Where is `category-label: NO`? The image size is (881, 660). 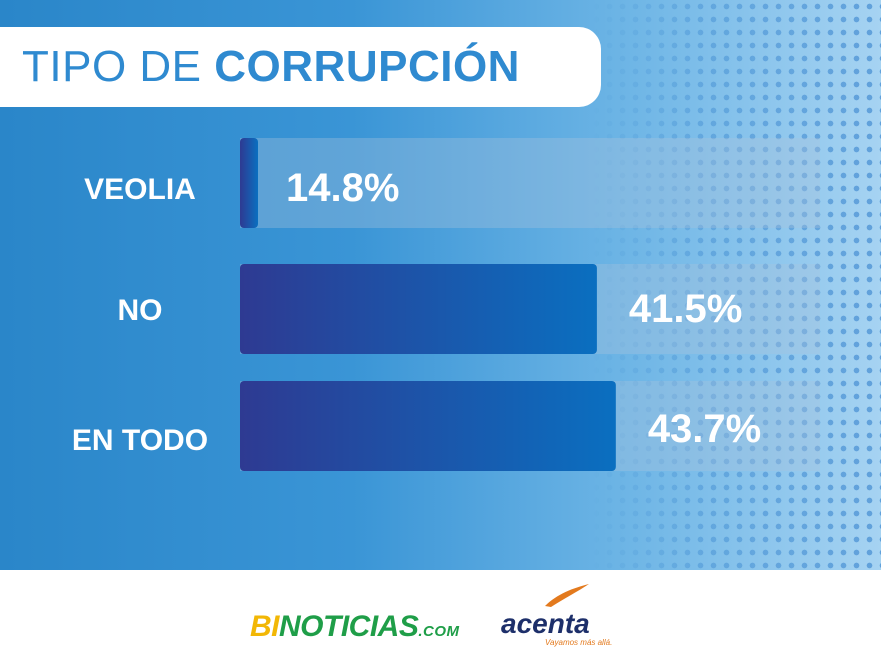
category-label: NO is located at coordinates (140, 310).